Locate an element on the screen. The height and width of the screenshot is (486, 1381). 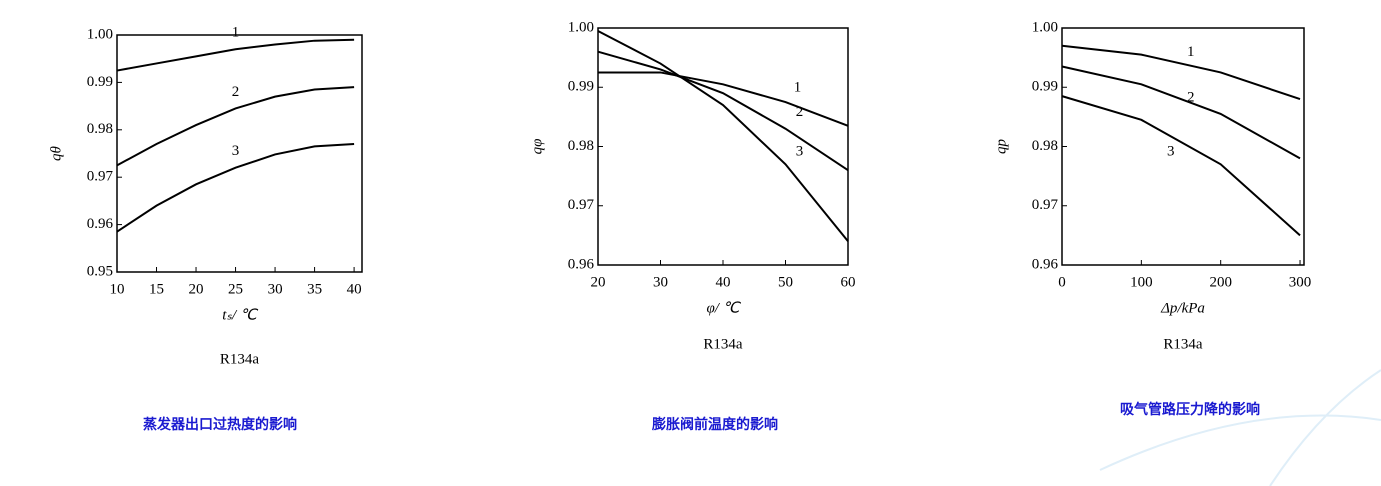
x-tick-label: 50 is located at coordinates (785, 282).